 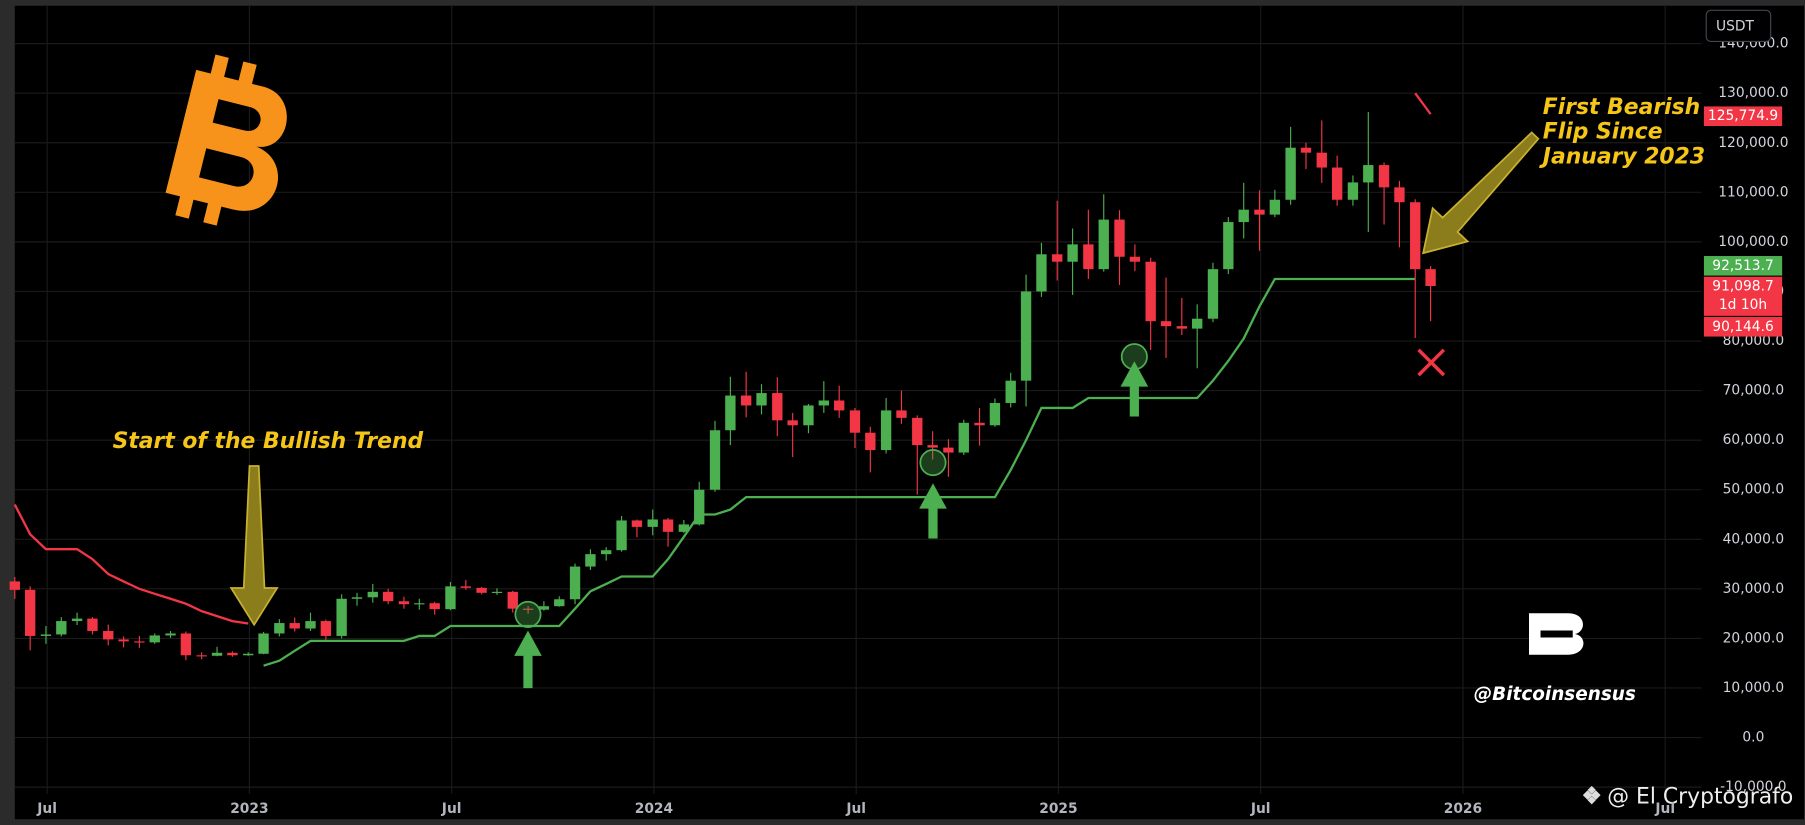 I want to click on y-tick-label: 10,000.0, so click(x=1753, y=688).